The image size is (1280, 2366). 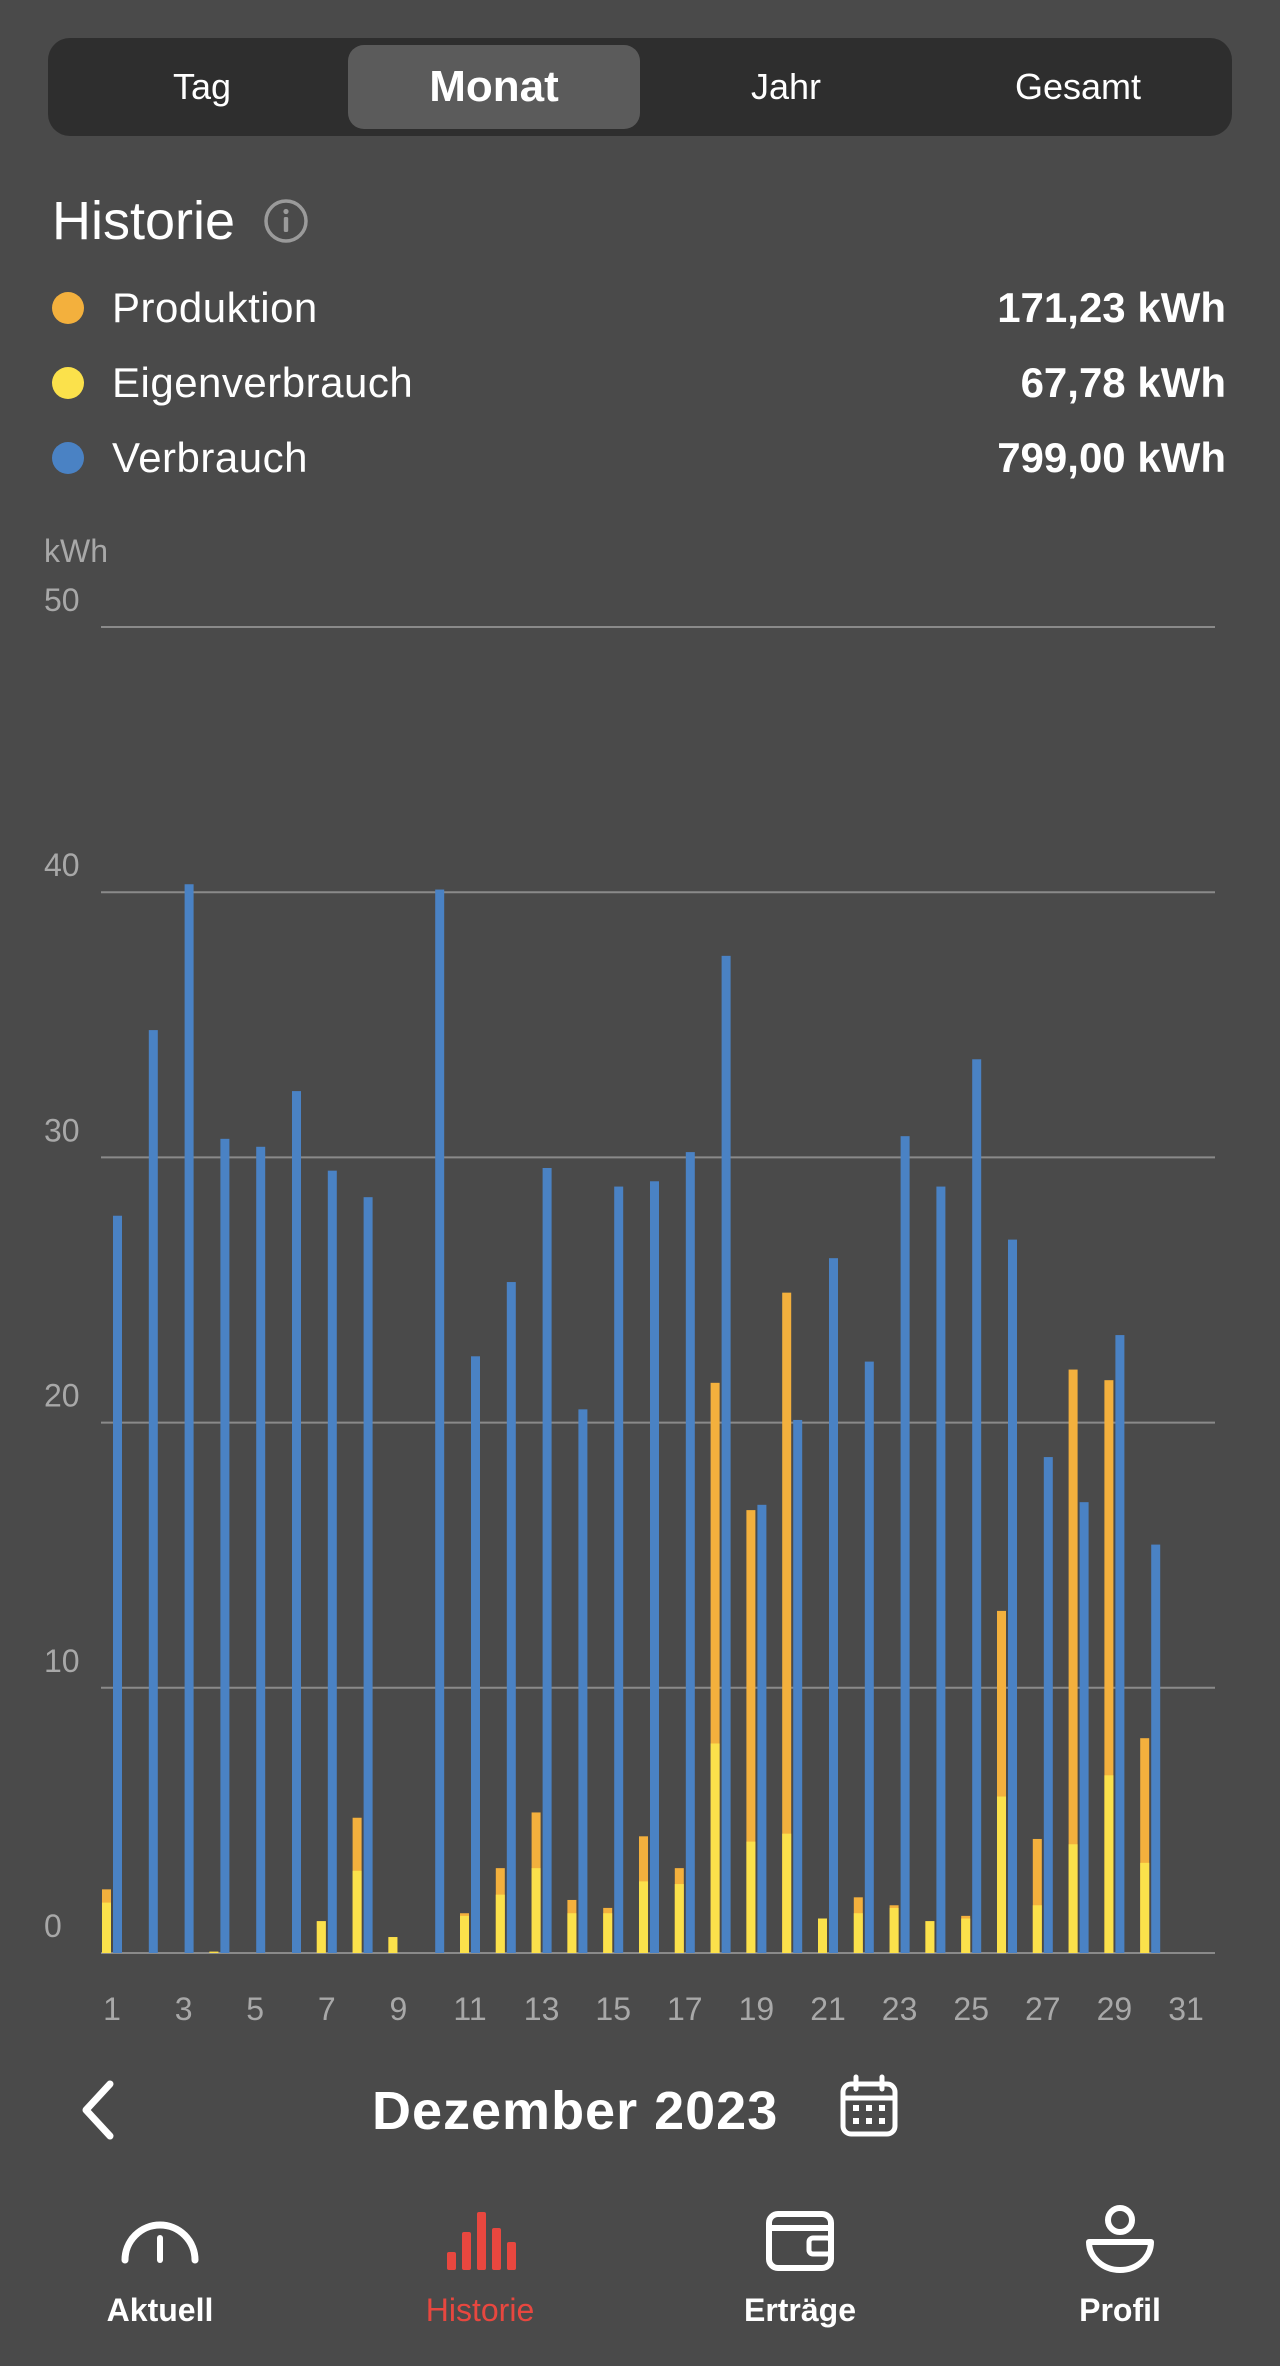 I want to click on wallet-icon, so click(x=800, y=2241).